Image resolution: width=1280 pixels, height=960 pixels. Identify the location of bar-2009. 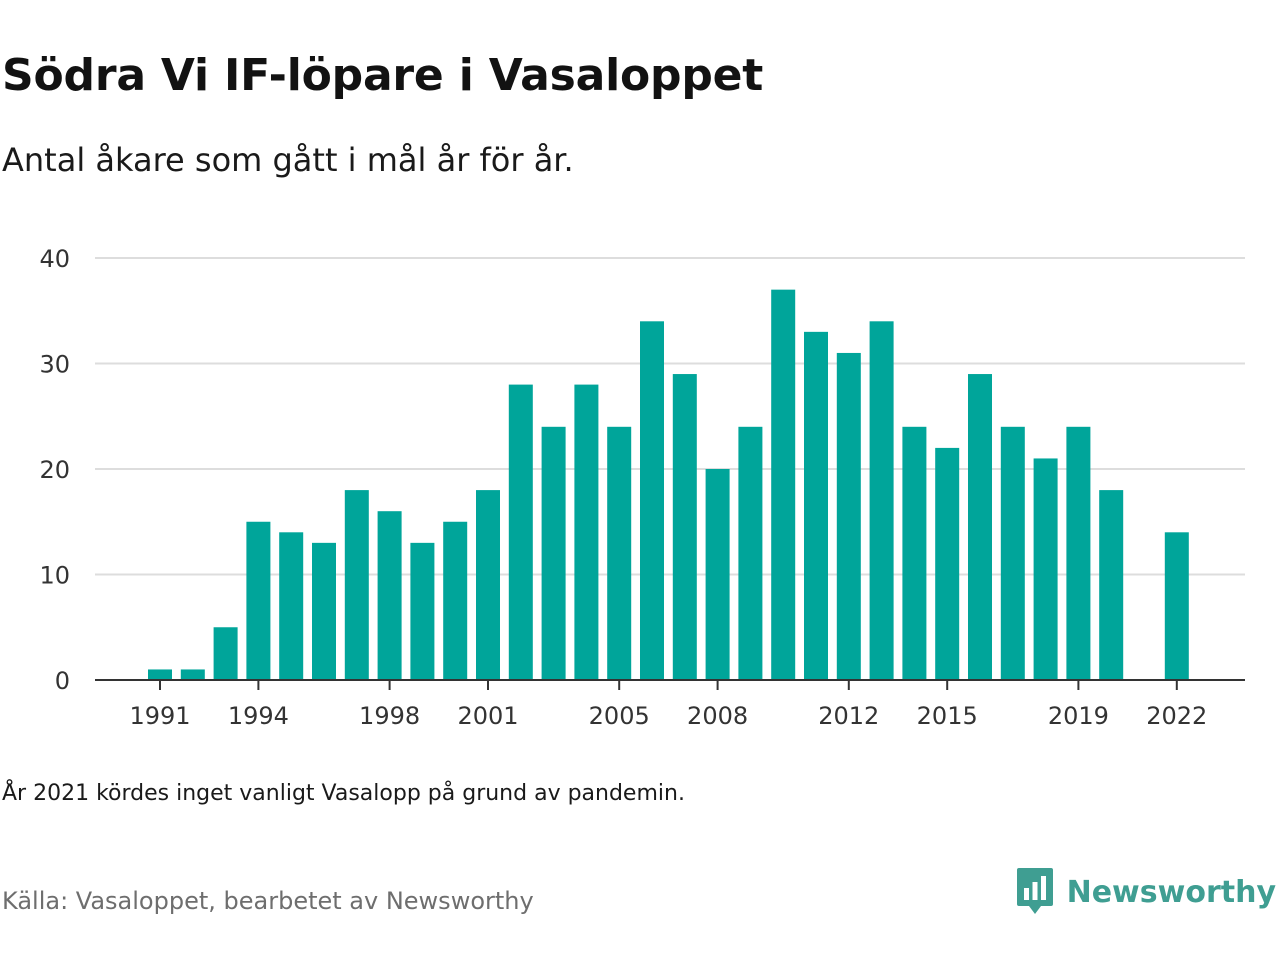
(750, 553).